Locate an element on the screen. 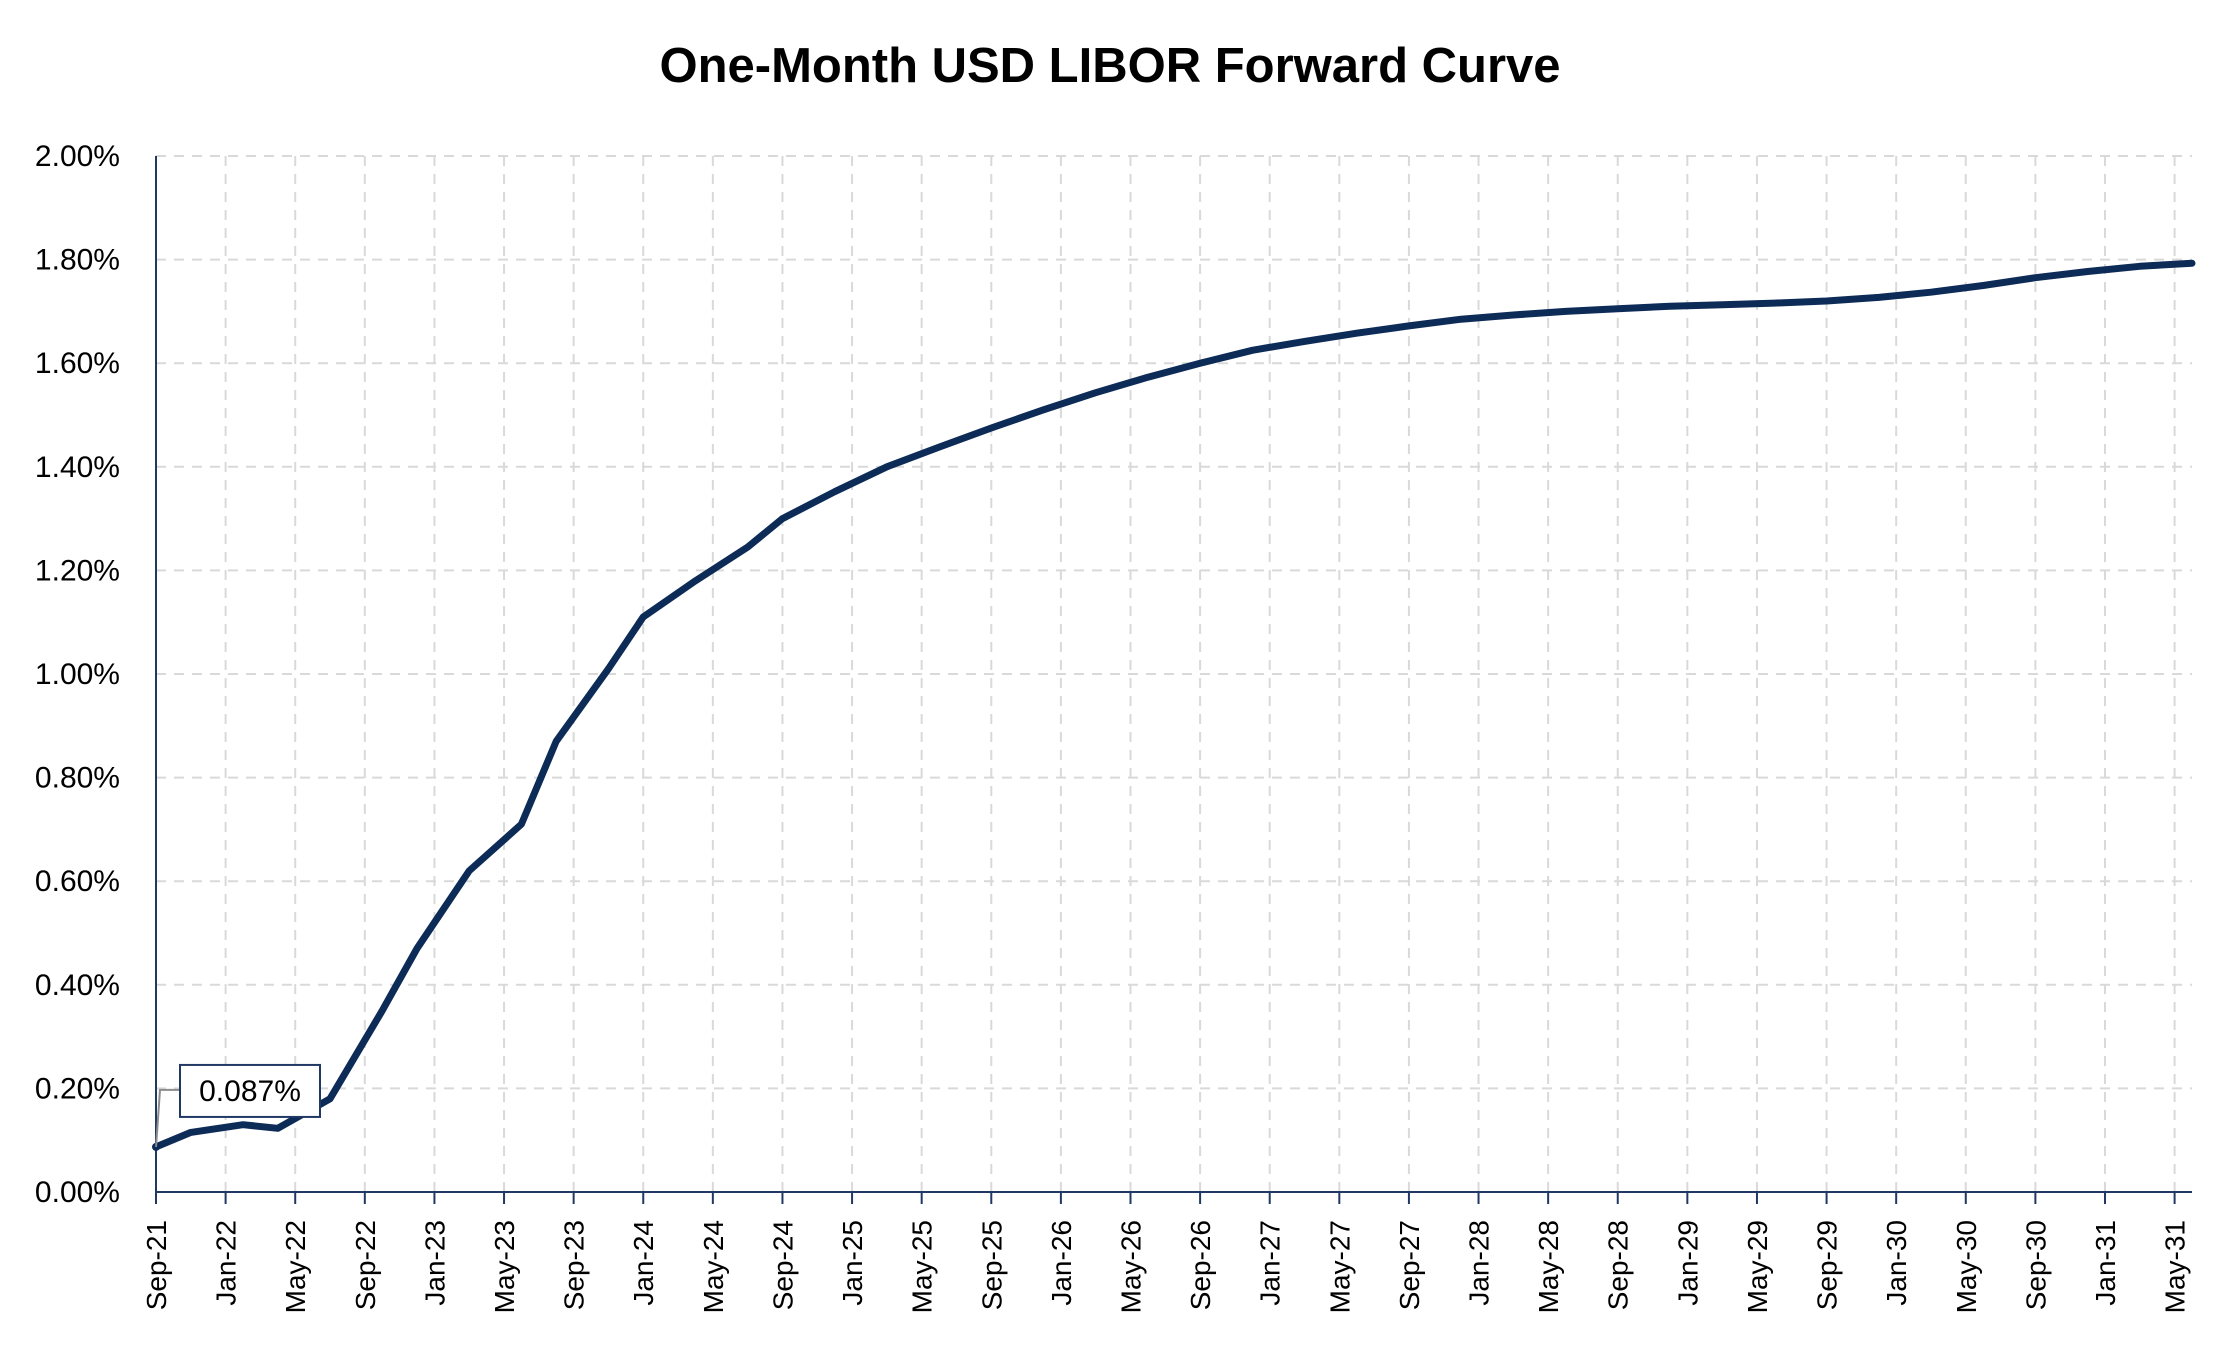 This screenshot has height=1350, width=2220. x-tick-label: May-24 is located at coordinates (713, 1266).